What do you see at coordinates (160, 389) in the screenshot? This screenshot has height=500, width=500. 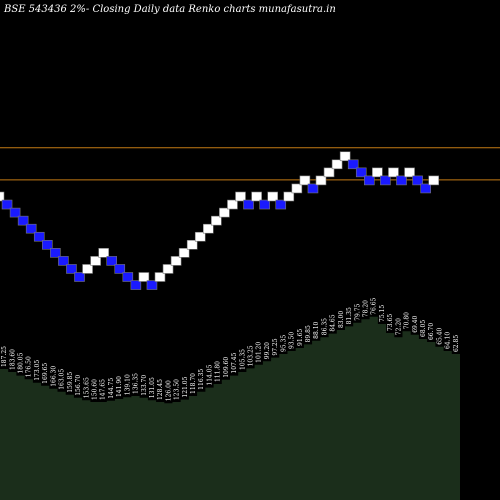 I see `price-label: 128.45` at bounding box center [160, 389].